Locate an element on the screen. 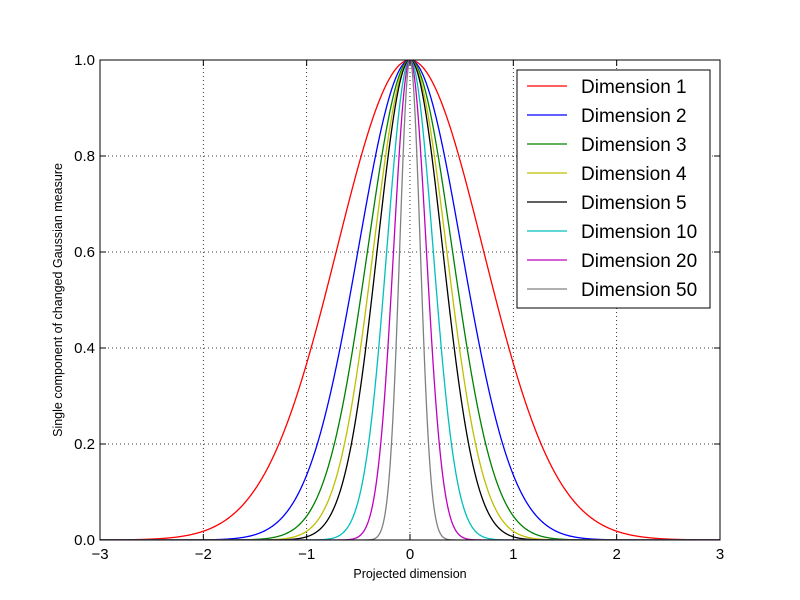 The height and width of the screenshot is (600, 800). y-tick-label: 0.8 is located at coordinates (84, 156).